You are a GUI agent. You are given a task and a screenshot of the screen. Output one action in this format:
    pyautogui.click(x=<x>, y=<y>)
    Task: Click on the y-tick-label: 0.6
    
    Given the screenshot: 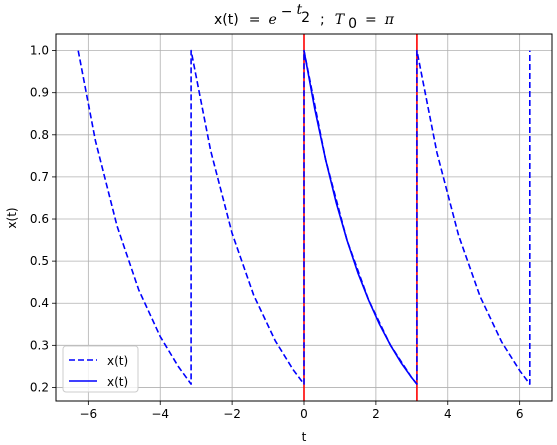 What is the action you would take?
    pyautogui.click(x=39, y=219)
    